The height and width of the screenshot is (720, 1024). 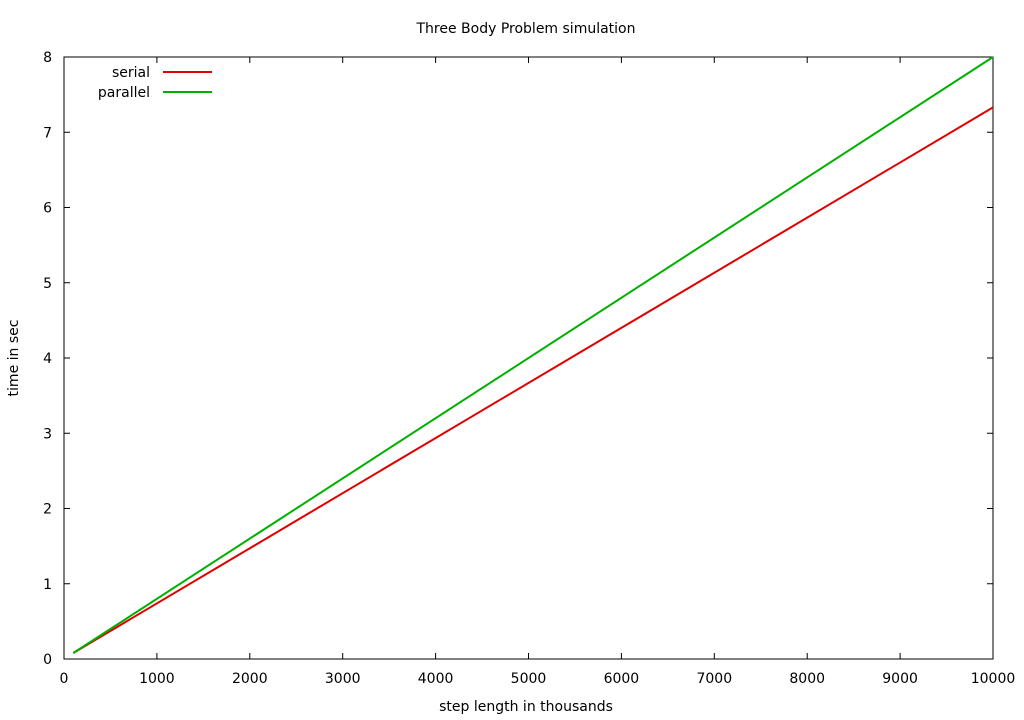 I want to click on x-tick-label: 5000, so click(x=529, y=679).